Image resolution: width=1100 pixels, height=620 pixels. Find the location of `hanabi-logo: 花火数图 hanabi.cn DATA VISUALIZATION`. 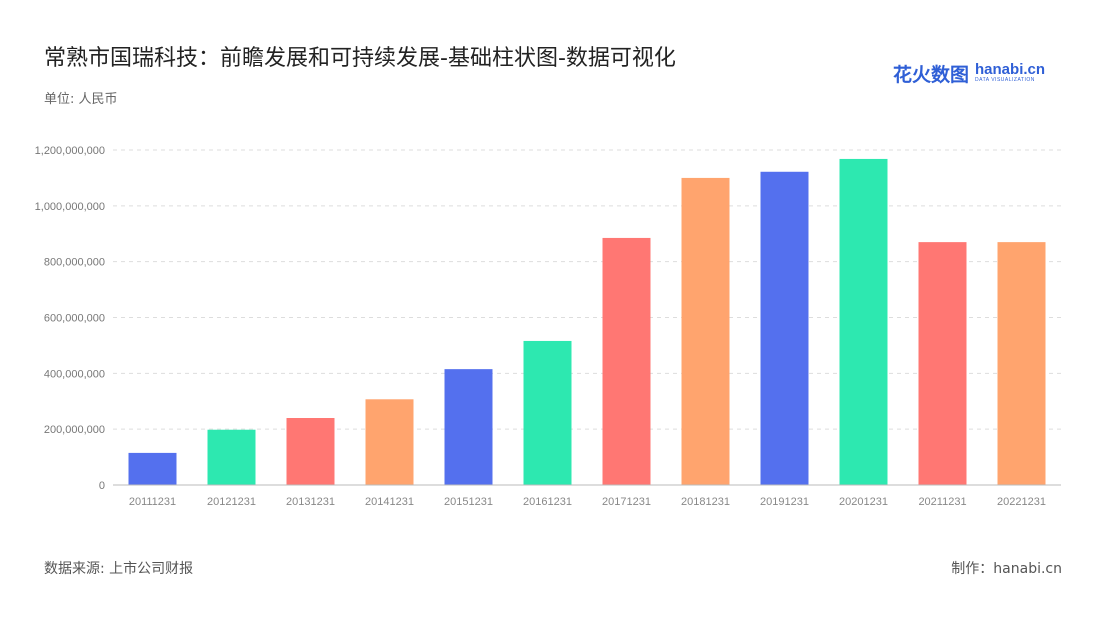

hanabi-logo: 花火数图 hanabi.cn DATA VISUALIZATION is located at coordinates (969, 73).